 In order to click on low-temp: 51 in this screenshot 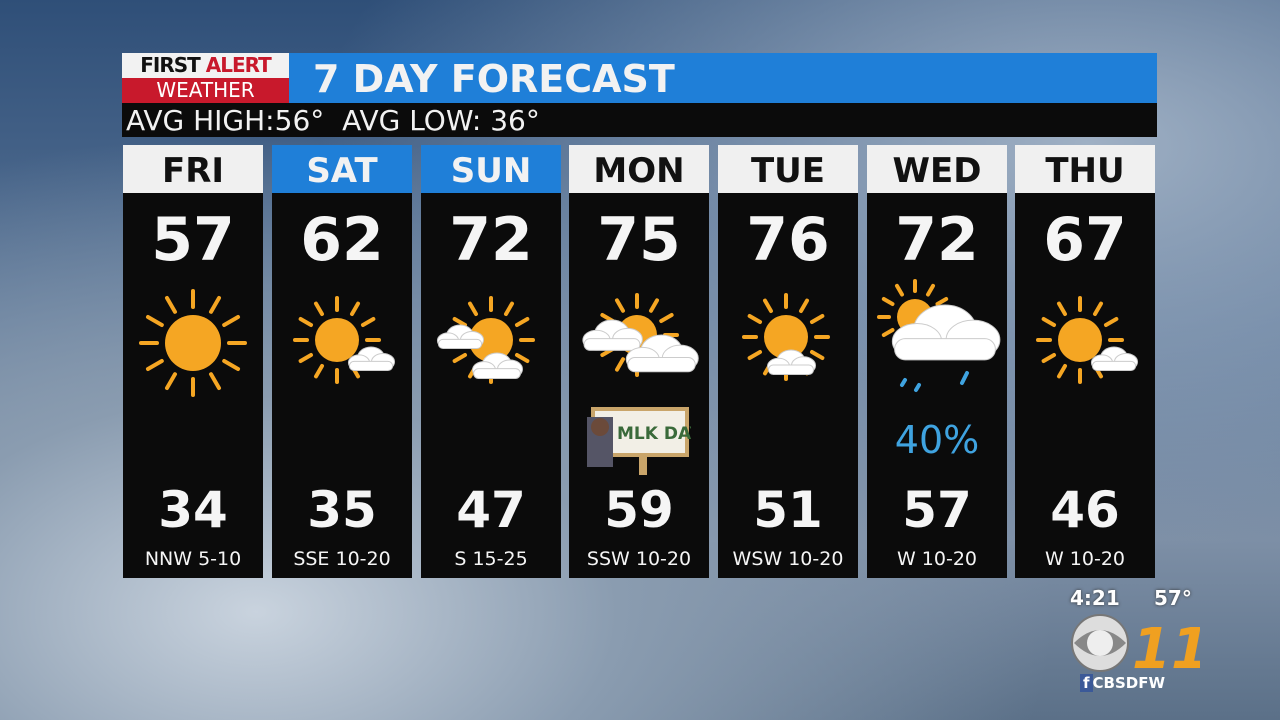, I will do `click(788, 510)`.